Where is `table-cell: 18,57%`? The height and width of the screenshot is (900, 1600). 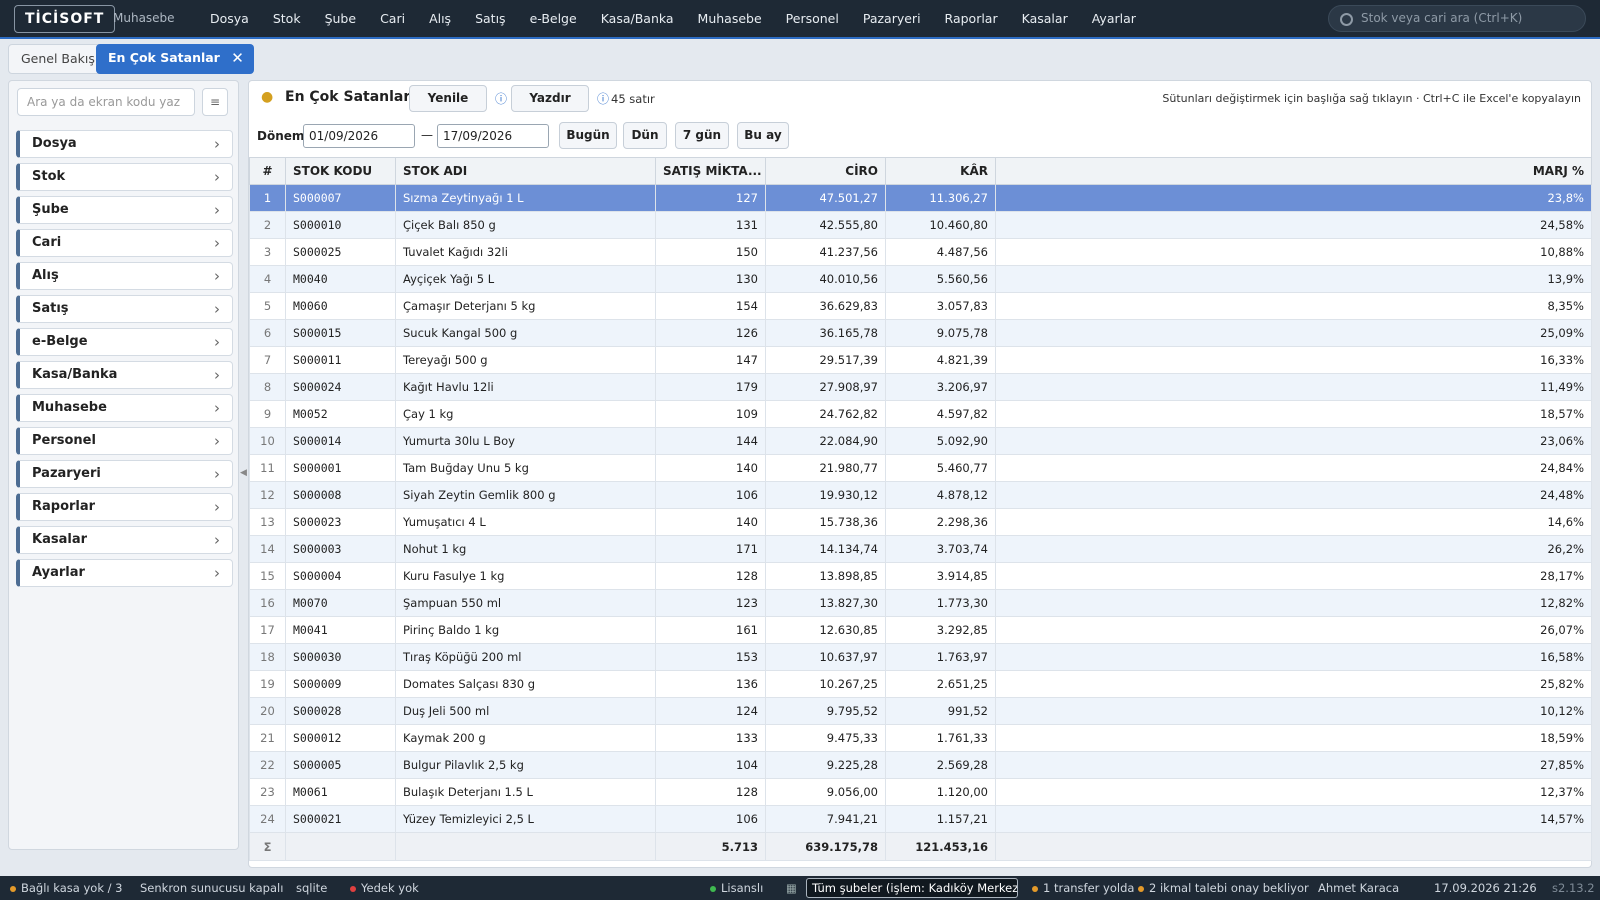 table-cell: 18,57% is located at coordinates (1293, 414).